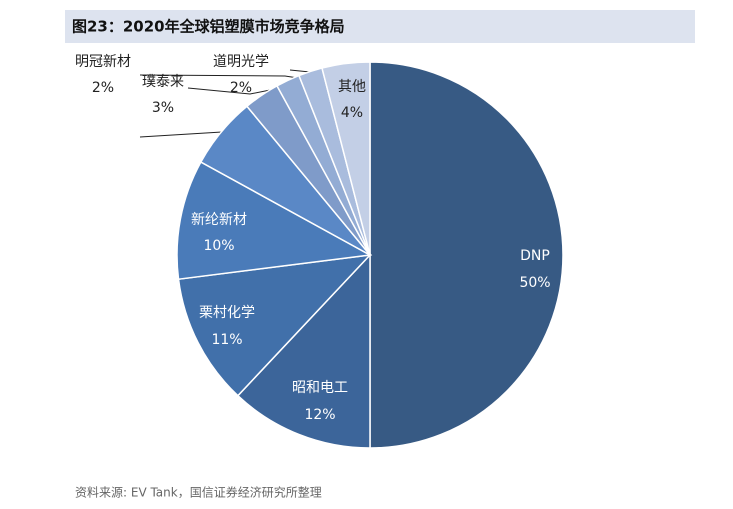 The image size is (733, 509). What do you see at coordinates (218, 246) in the screenshot?
I see `value-label: 10%` at bounding box center [218, 246].